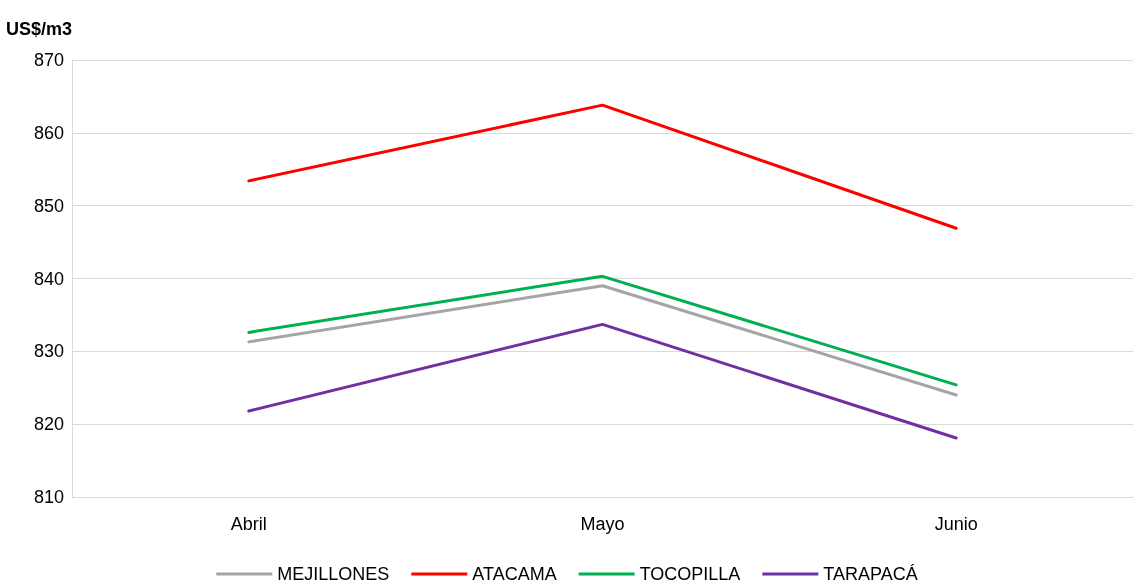 Image resolution: width=1134 pixels, height=588 pixels. Describe the element at coordinates (690, 574) in the screenshot. I see `legend-label: TOCOPILLA` at that location.